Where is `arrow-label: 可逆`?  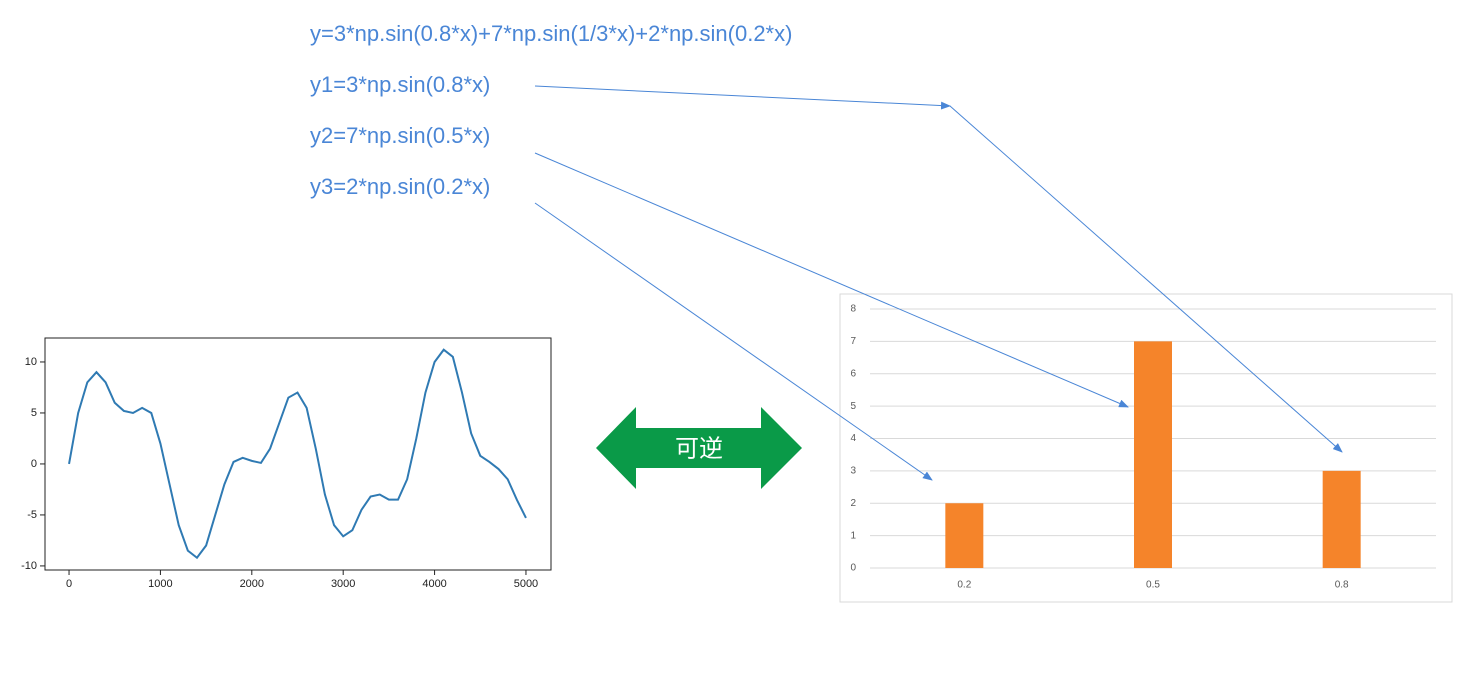 arrow-label: 可逆 is located at coordinates (699, 448).